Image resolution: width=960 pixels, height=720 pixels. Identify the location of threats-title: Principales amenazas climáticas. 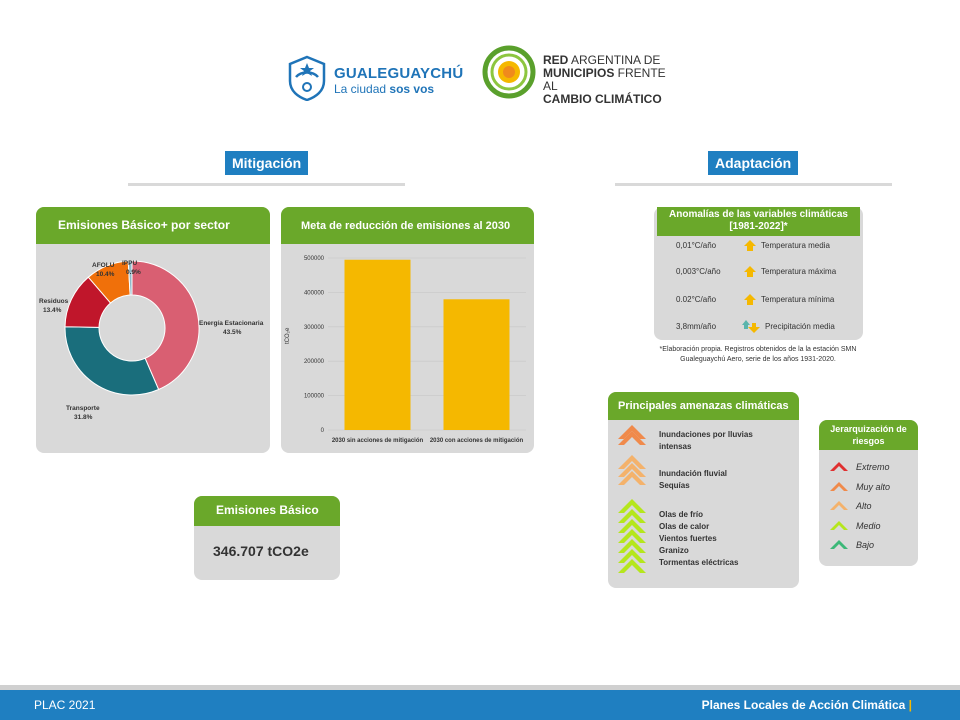
(703, 406).